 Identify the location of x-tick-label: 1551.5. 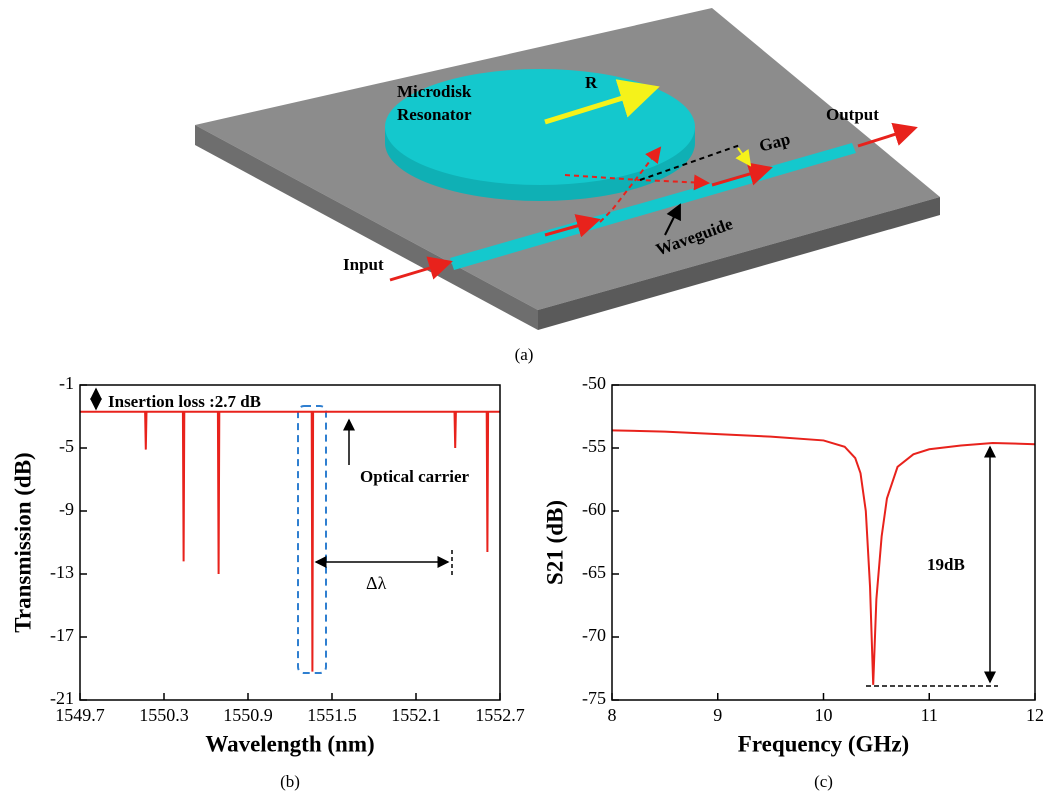
(332, 715).